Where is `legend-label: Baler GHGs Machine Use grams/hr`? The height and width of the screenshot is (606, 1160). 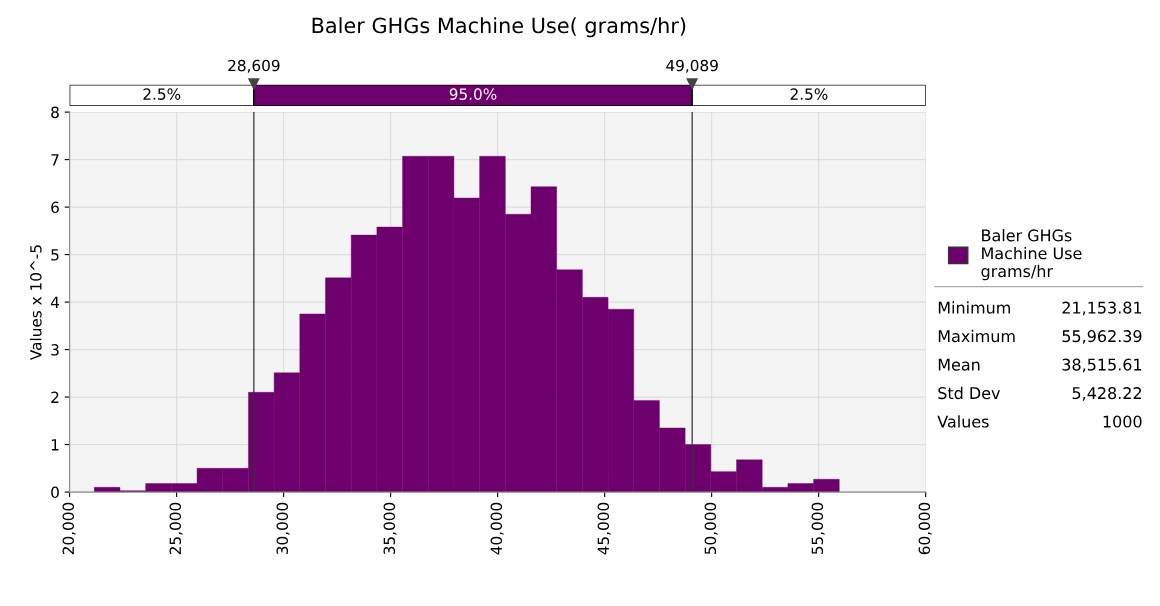 legend-label: Baler GHGs Machine Use grams/hr is located at coordinates (1031, 255).